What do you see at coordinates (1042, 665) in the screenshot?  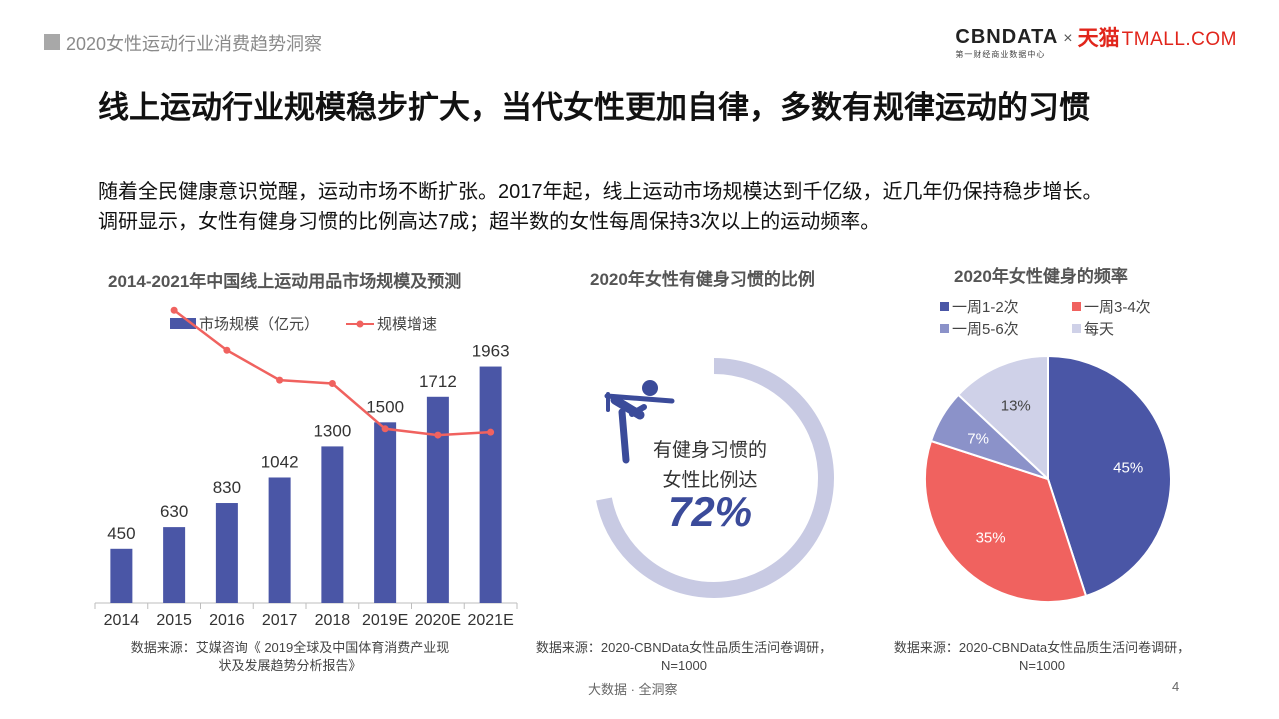 I see `pie-source-line-2: N=1000` at bounding box center [1042, 665].